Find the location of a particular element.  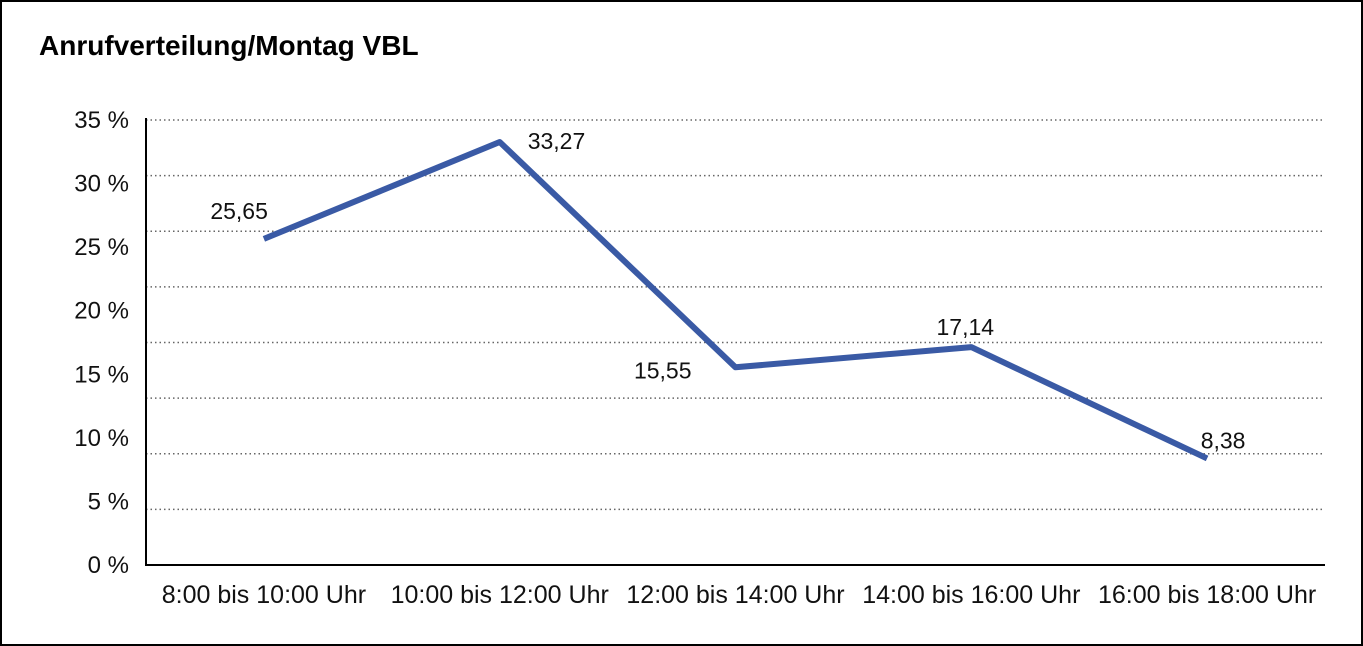

x-tick-label: 12:00 bis 14:00 Uhr is located at coordinates (735, 595).